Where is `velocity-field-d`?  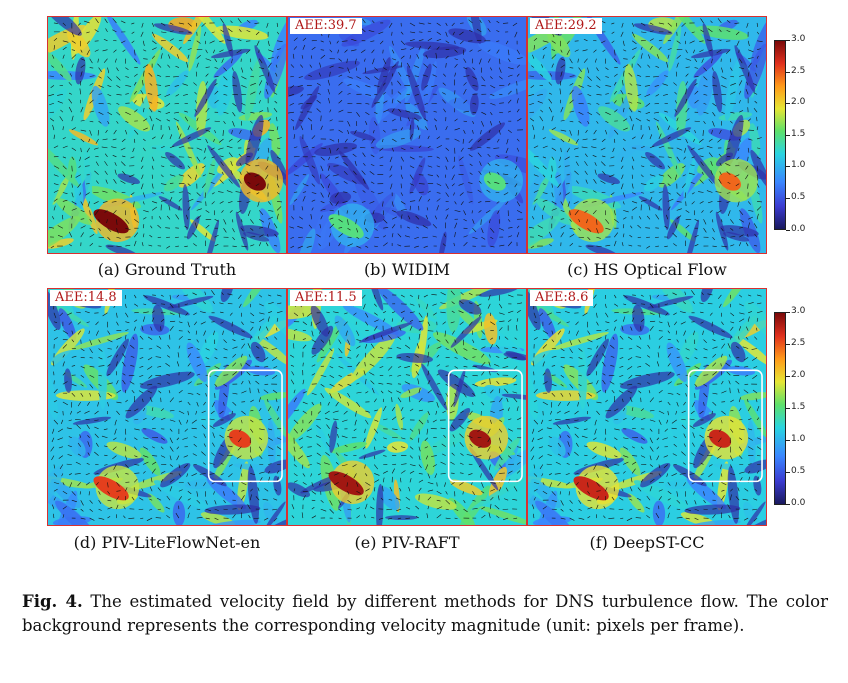
velocity-field-d is located at coordinates (167, 407).